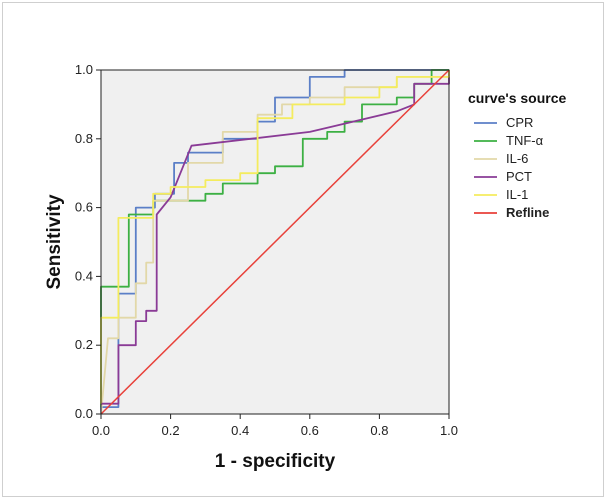 Image resolution: width=608 pixels, height=501 pixels. I want to click on y-tick-label: 0.2, so click(84, 344).